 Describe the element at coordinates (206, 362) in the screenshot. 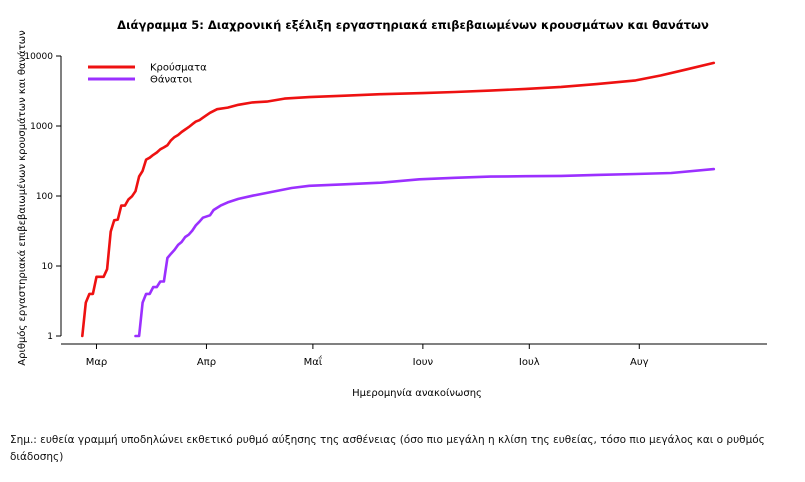

I see `x-tick-label: Απρ` at that location.